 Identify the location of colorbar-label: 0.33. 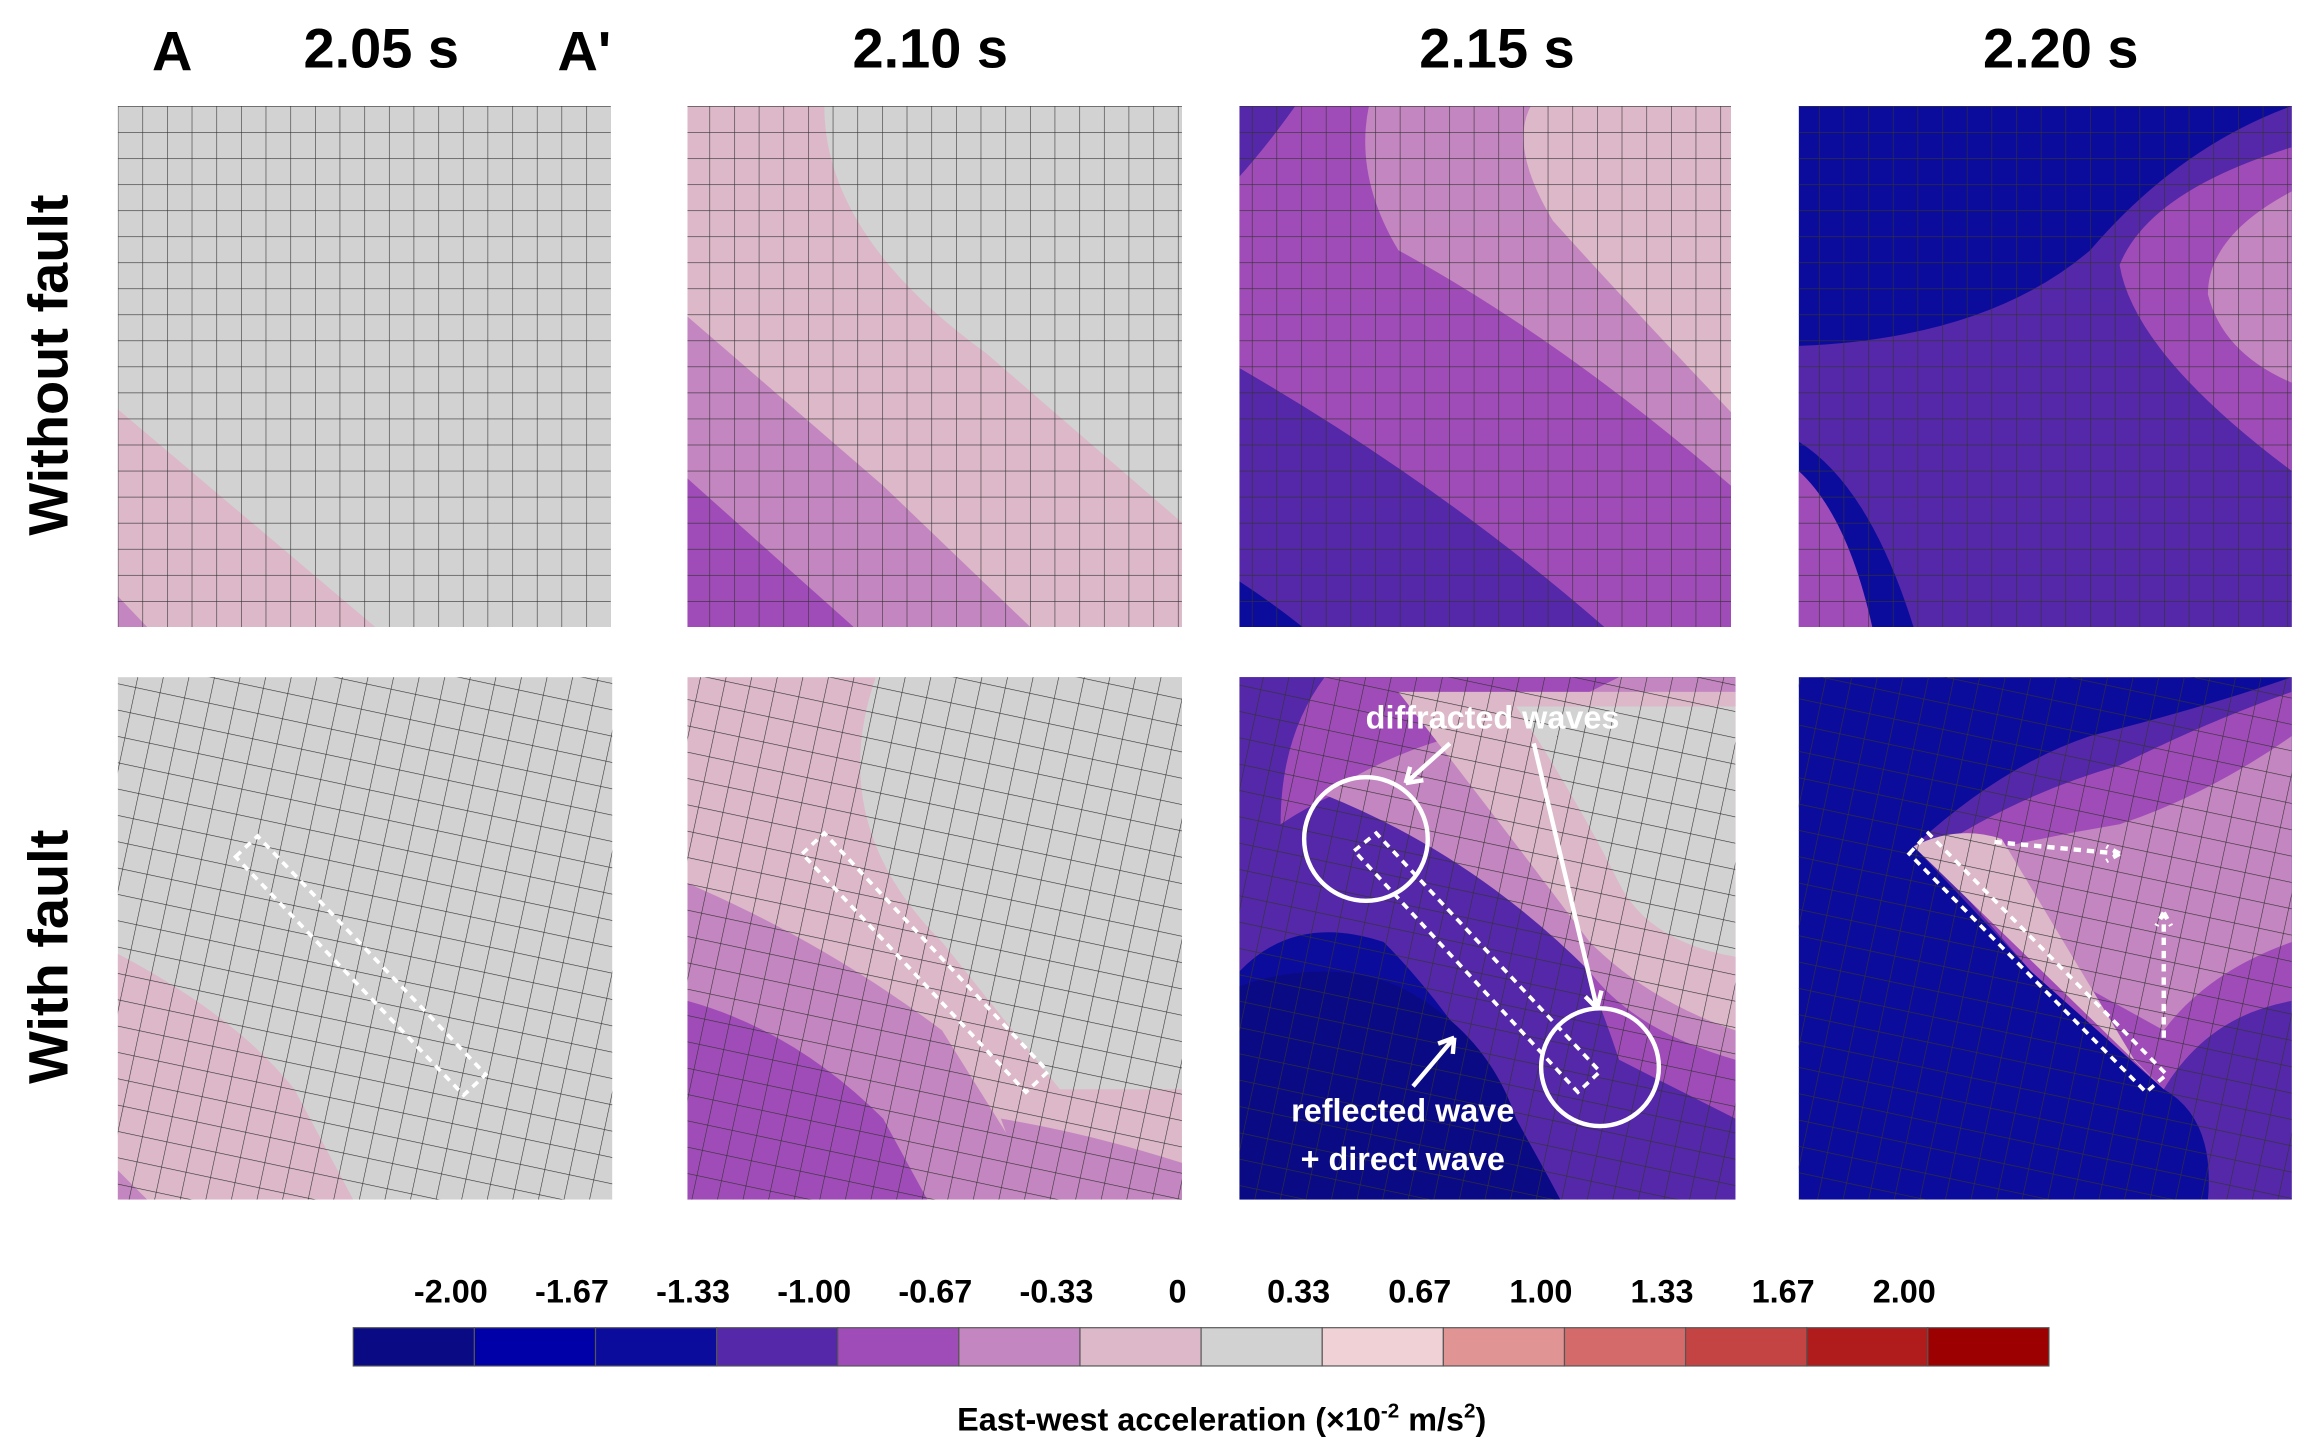
(1298, 1292).